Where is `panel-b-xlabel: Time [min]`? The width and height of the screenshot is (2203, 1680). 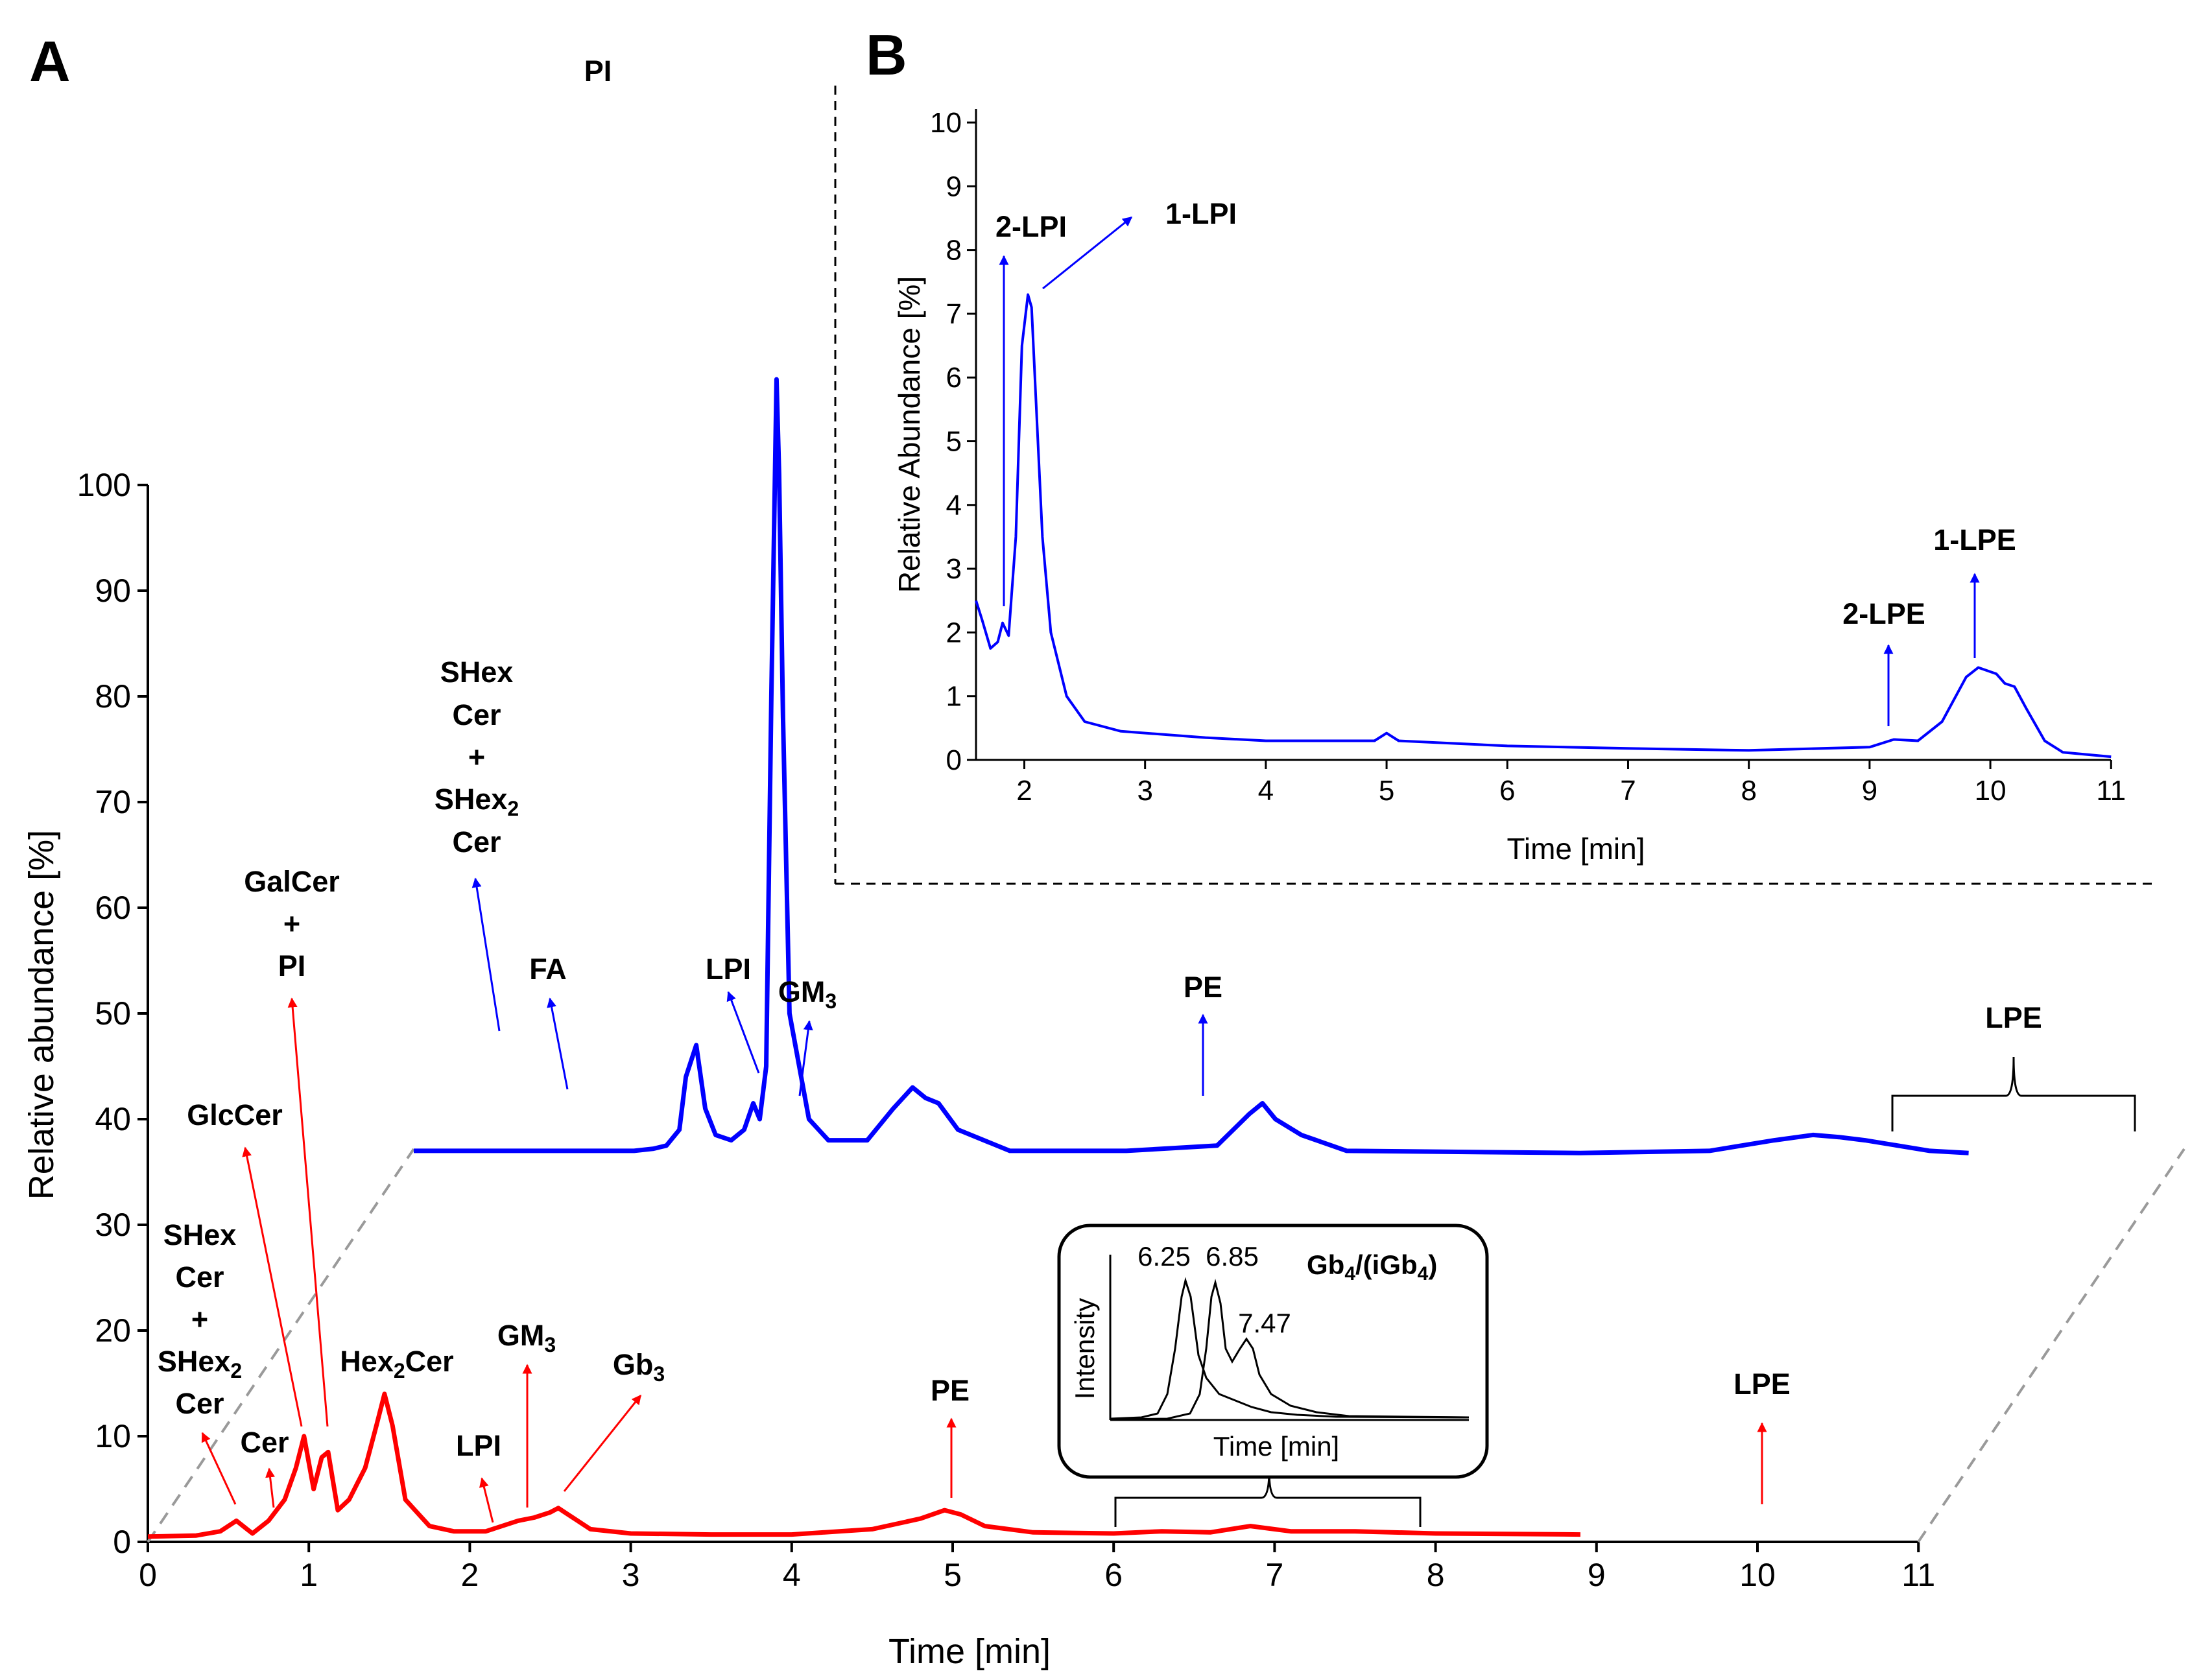
panel-b-xlabel: Time [min] is located at coordinates (1576, 849).